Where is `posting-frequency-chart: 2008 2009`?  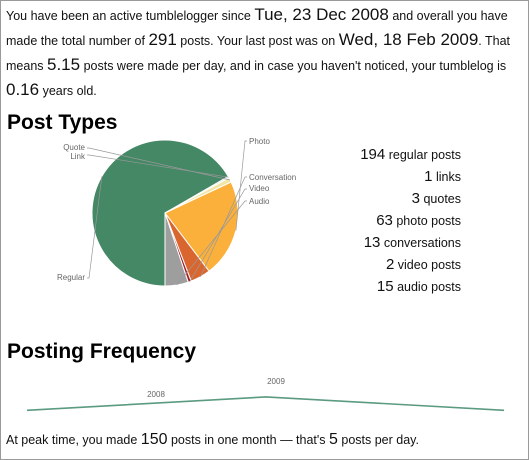 posting-frequency-chart: 2008 2009 is located at coordinates (264, 401).